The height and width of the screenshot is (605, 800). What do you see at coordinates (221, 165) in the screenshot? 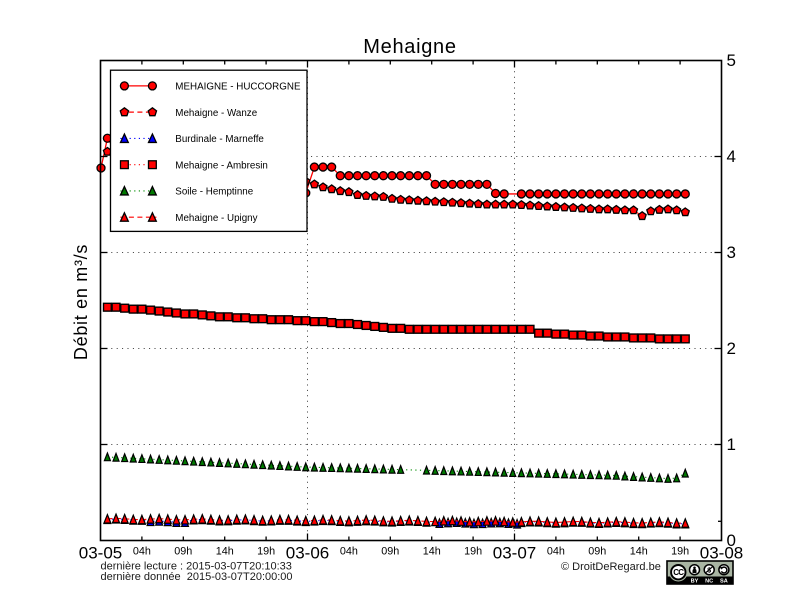
I see `svg-text: Mehaigne - Ambresin` at bounding box center [221, 165].